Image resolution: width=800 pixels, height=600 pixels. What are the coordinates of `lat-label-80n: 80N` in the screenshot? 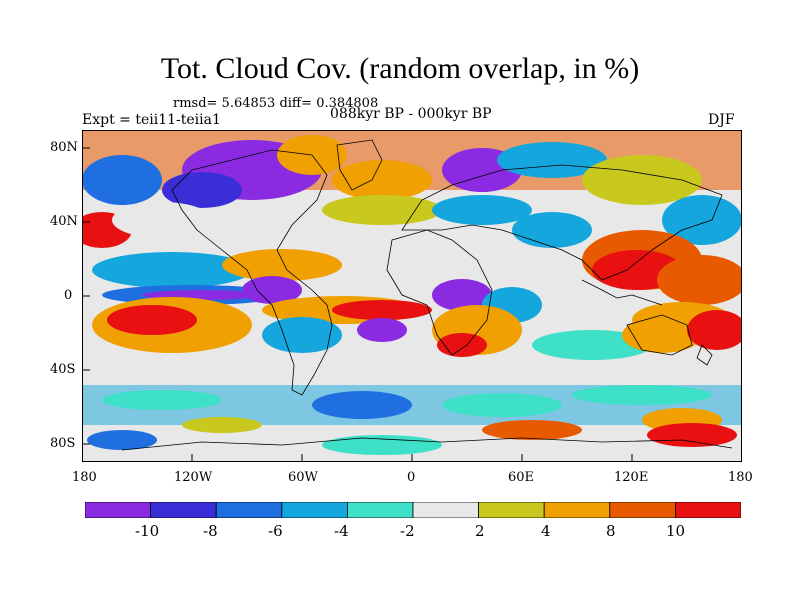 It's located at (64, 147).